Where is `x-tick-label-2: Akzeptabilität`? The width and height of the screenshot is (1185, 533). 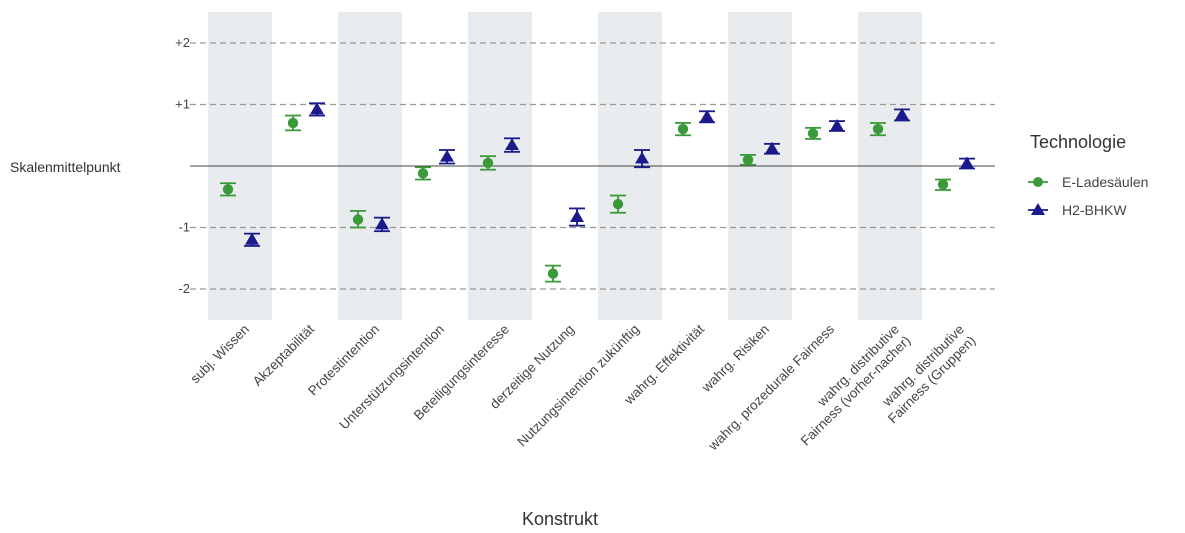 x-tick-label-2: Akzeptabilität is located at coordinates (284, 355).